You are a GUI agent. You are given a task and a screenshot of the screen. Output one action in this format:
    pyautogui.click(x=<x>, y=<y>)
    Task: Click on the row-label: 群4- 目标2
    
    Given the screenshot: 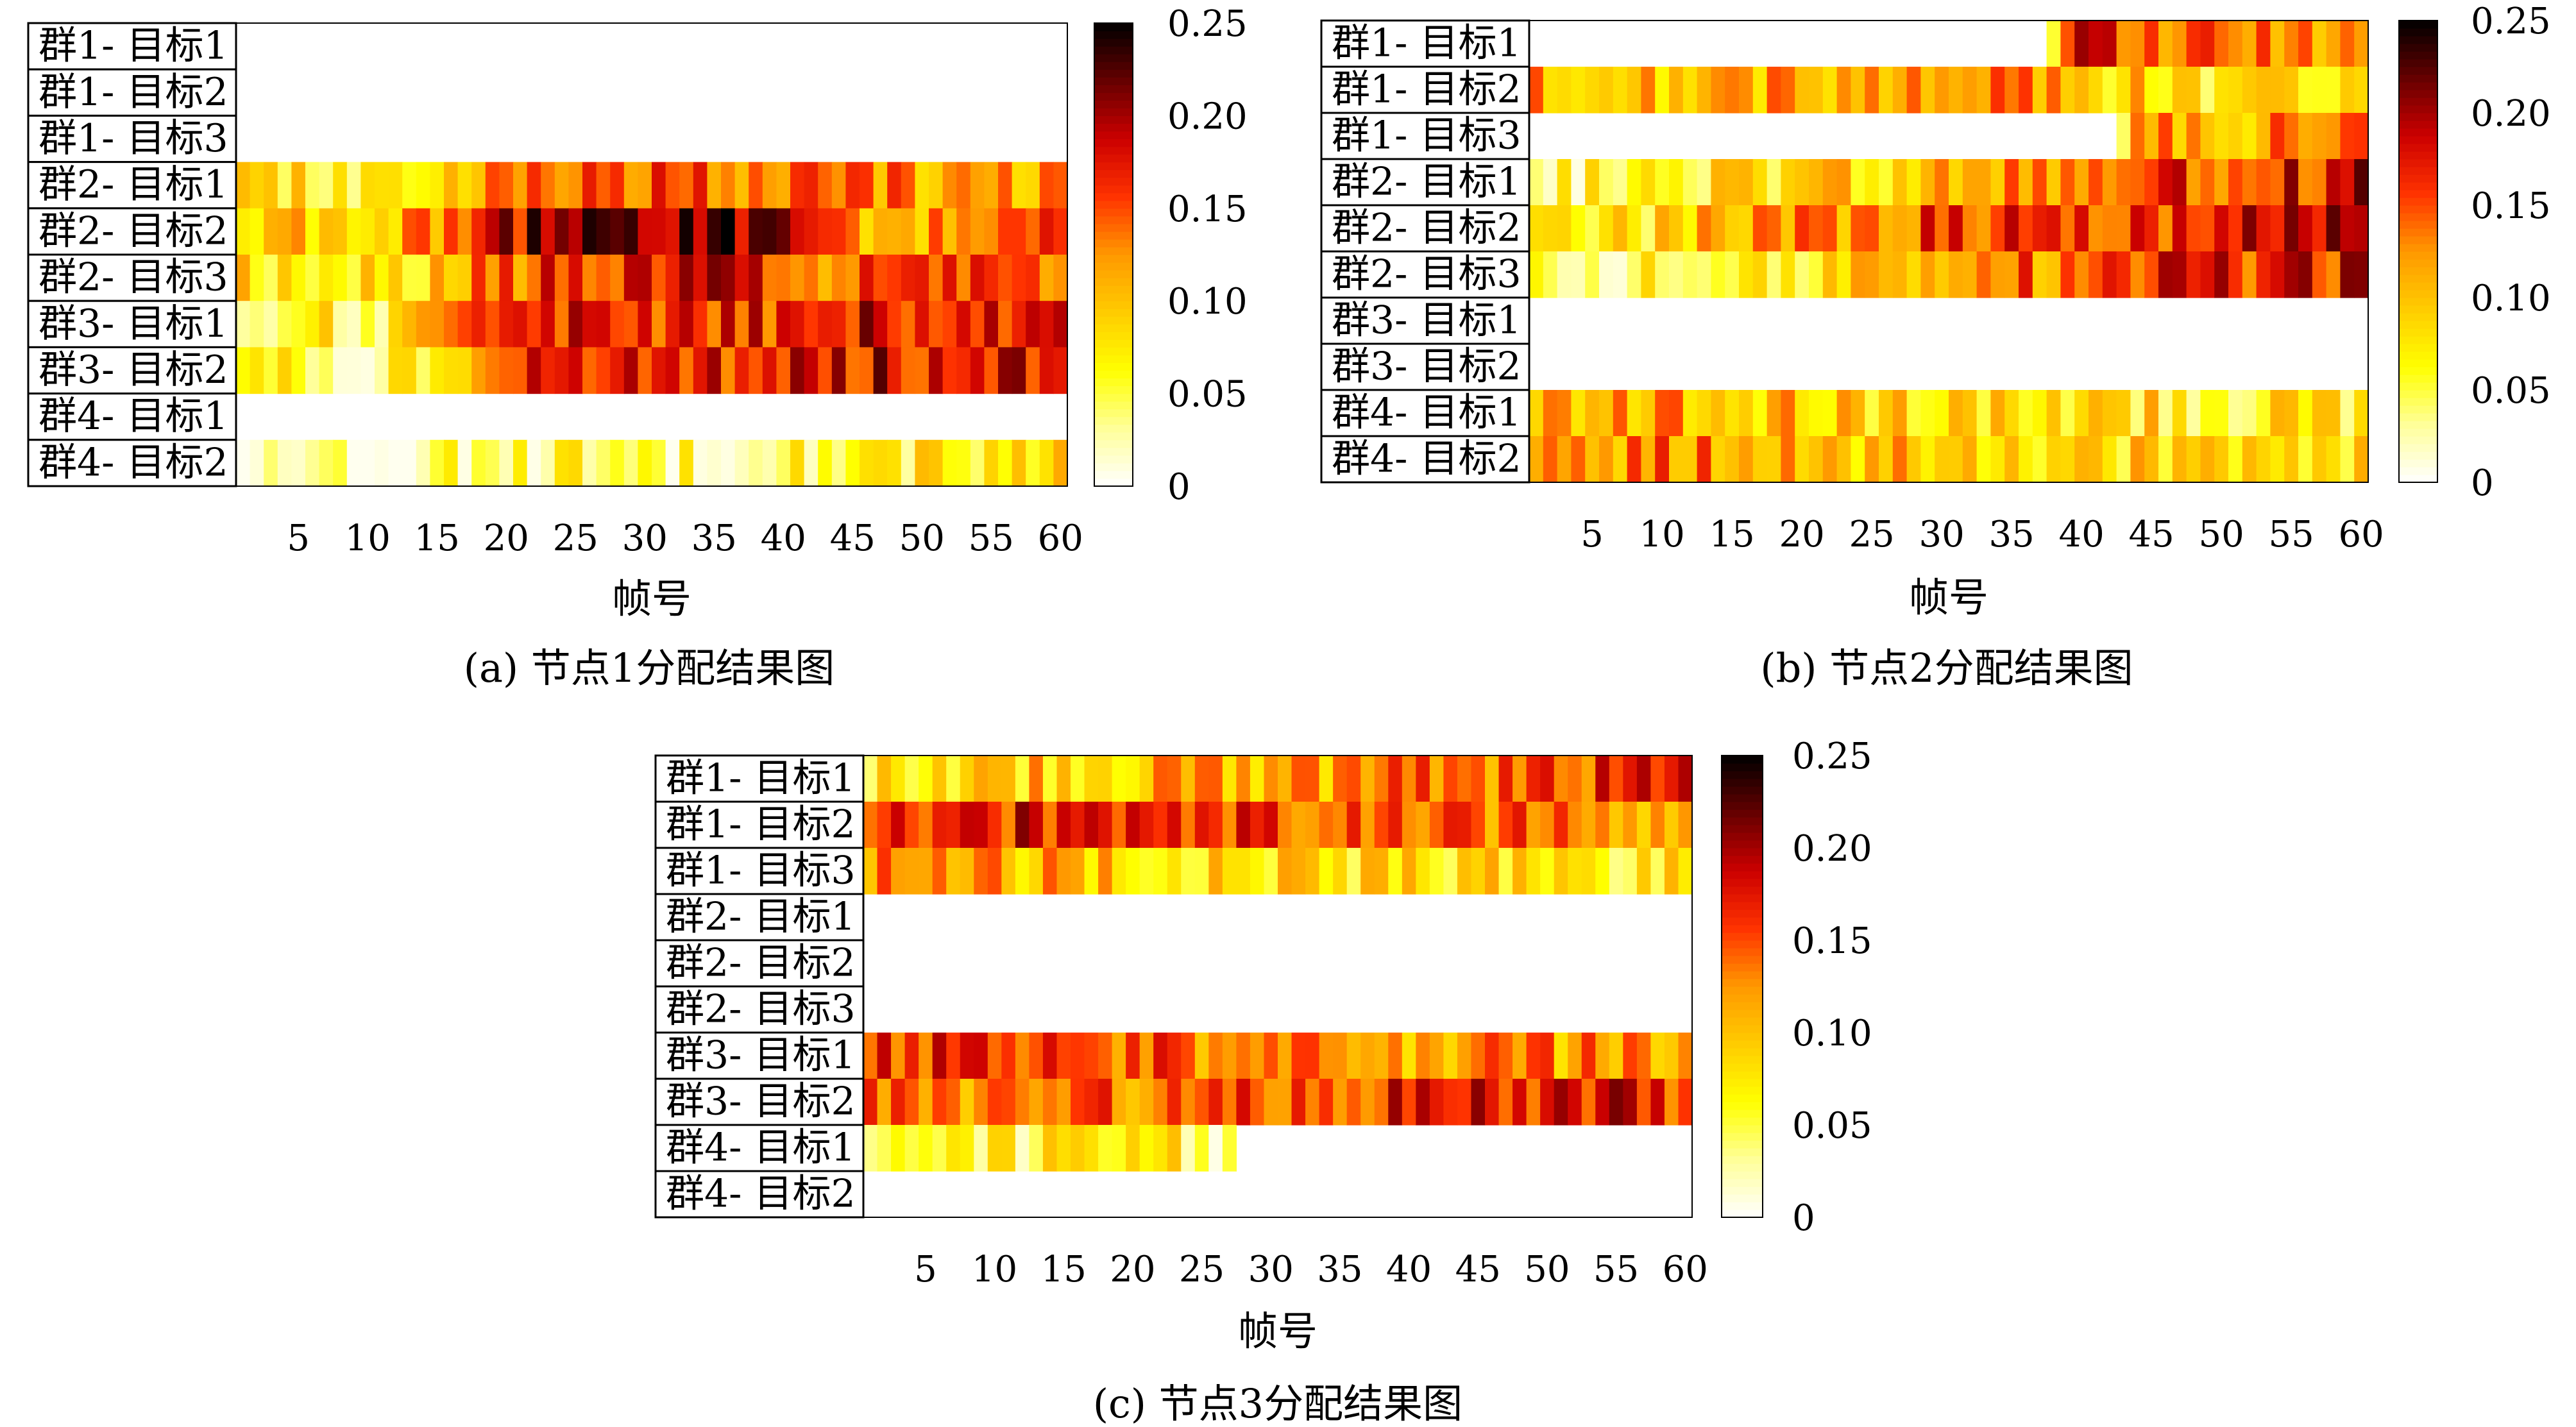 What is the action you would take?
    pyautogui.click(x=1426, y=458)
    